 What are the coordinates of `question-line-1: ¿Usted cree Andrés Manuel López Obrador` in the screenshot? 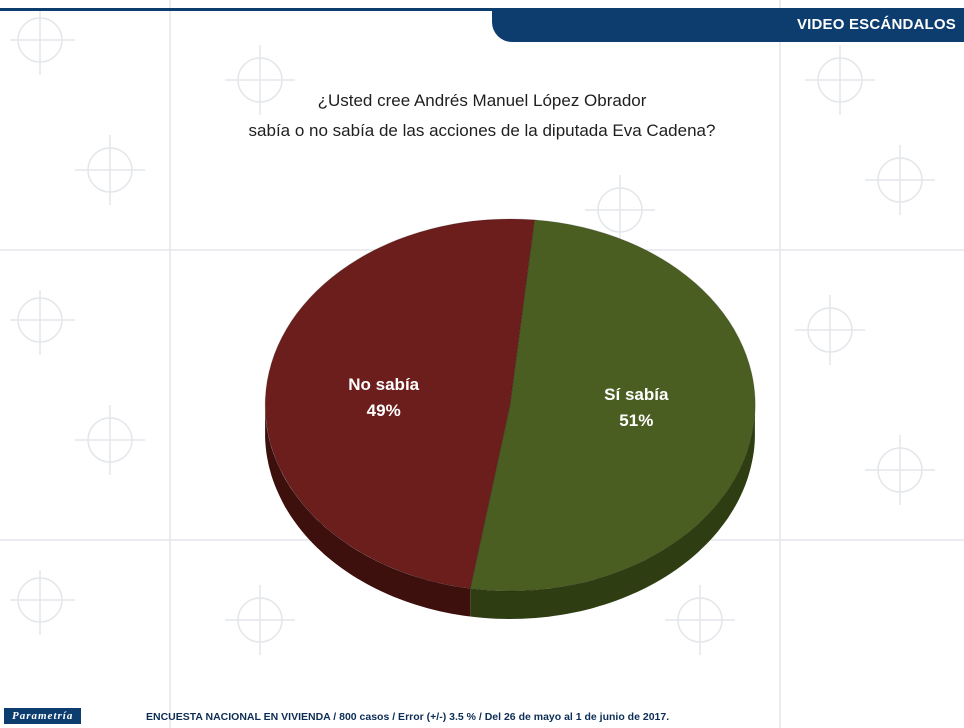 It's located at (482, 100).